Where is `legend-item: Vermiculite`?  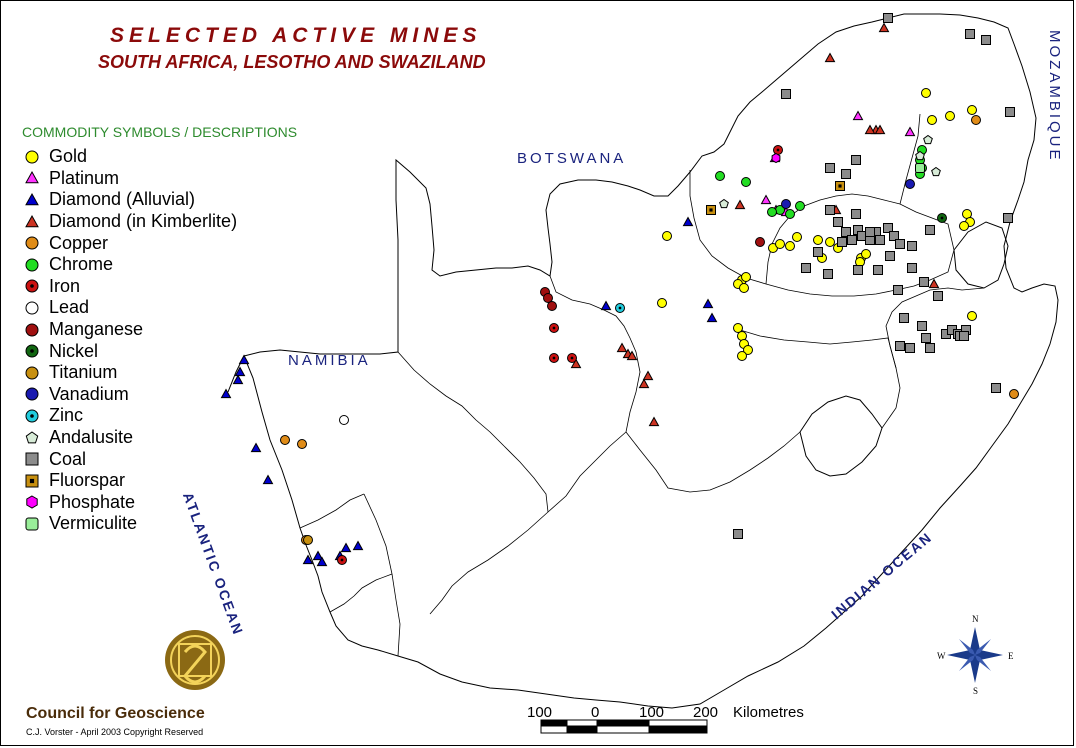 legend-item: Vermiculite is located at coordinates (130, 524).